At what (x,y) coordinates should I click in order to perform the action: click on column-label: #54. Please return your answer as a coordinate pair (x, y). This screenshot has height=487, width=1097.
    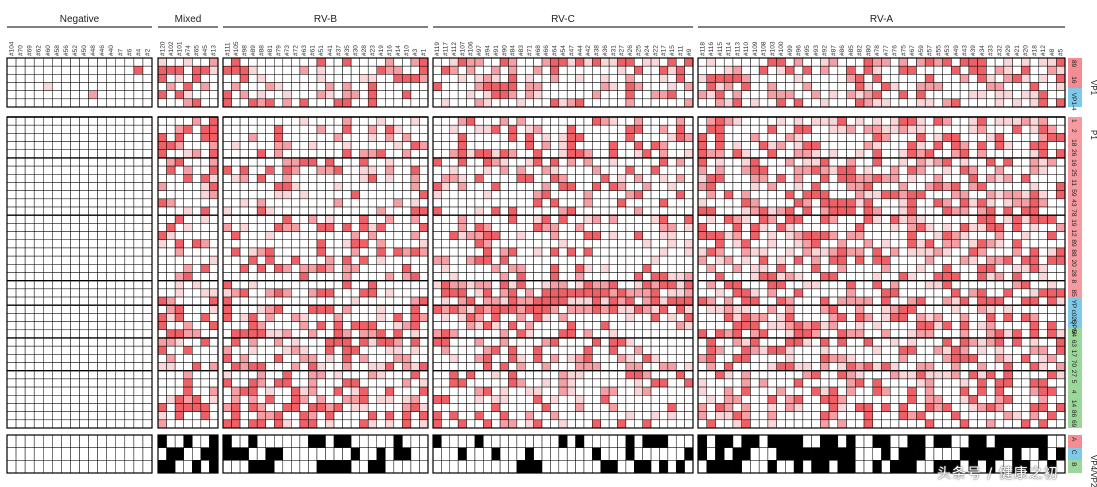
    Looking at the image, I should click on (563, 50).